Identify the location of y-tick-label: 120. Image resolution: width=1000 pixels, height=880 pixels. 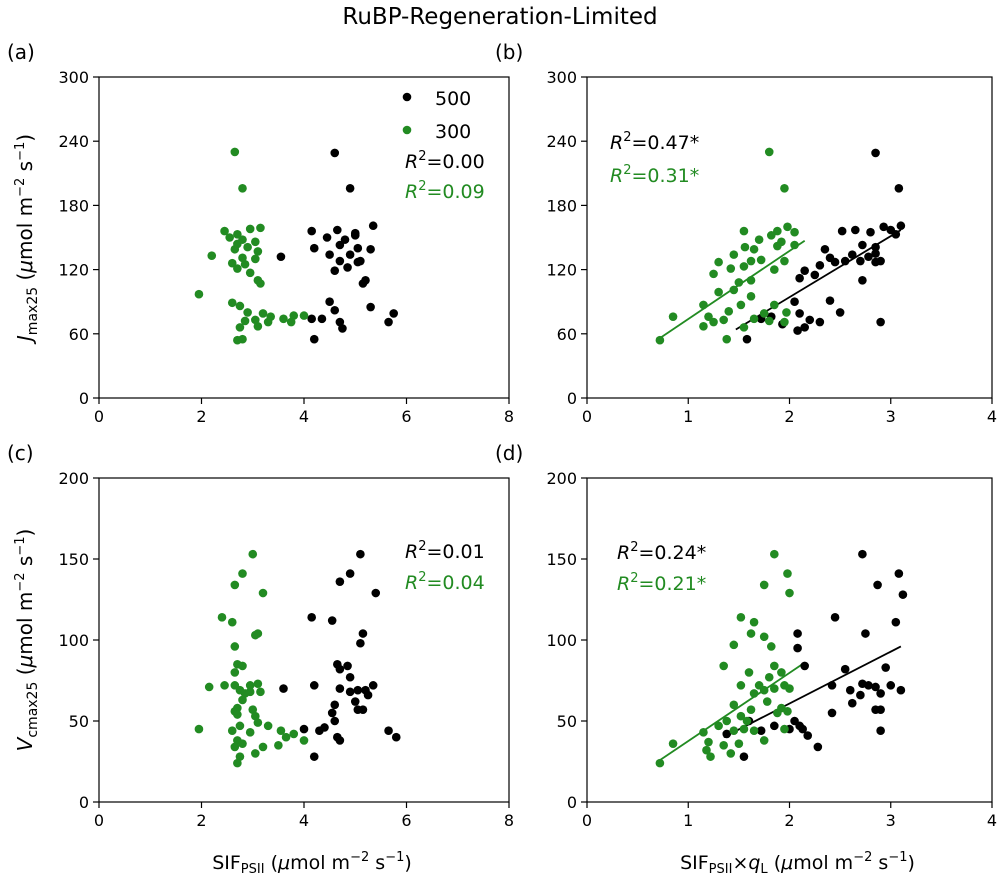
(73, 270).